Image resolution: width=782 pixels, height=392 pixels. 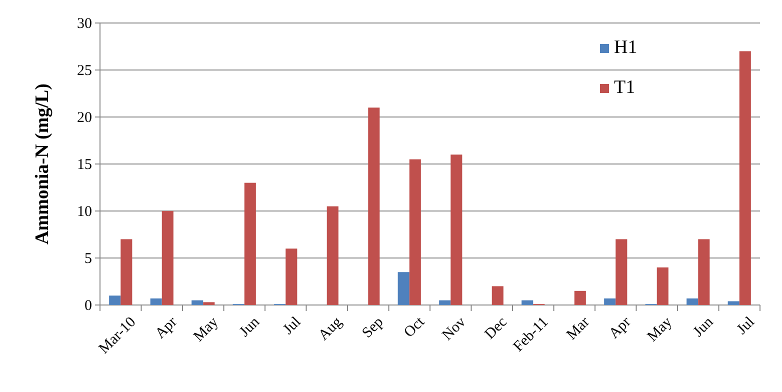 What do you see at coordinates (496, 328) in the screenshot?
I see `x-tick-label: Dec` at bounding box center [496, 328].